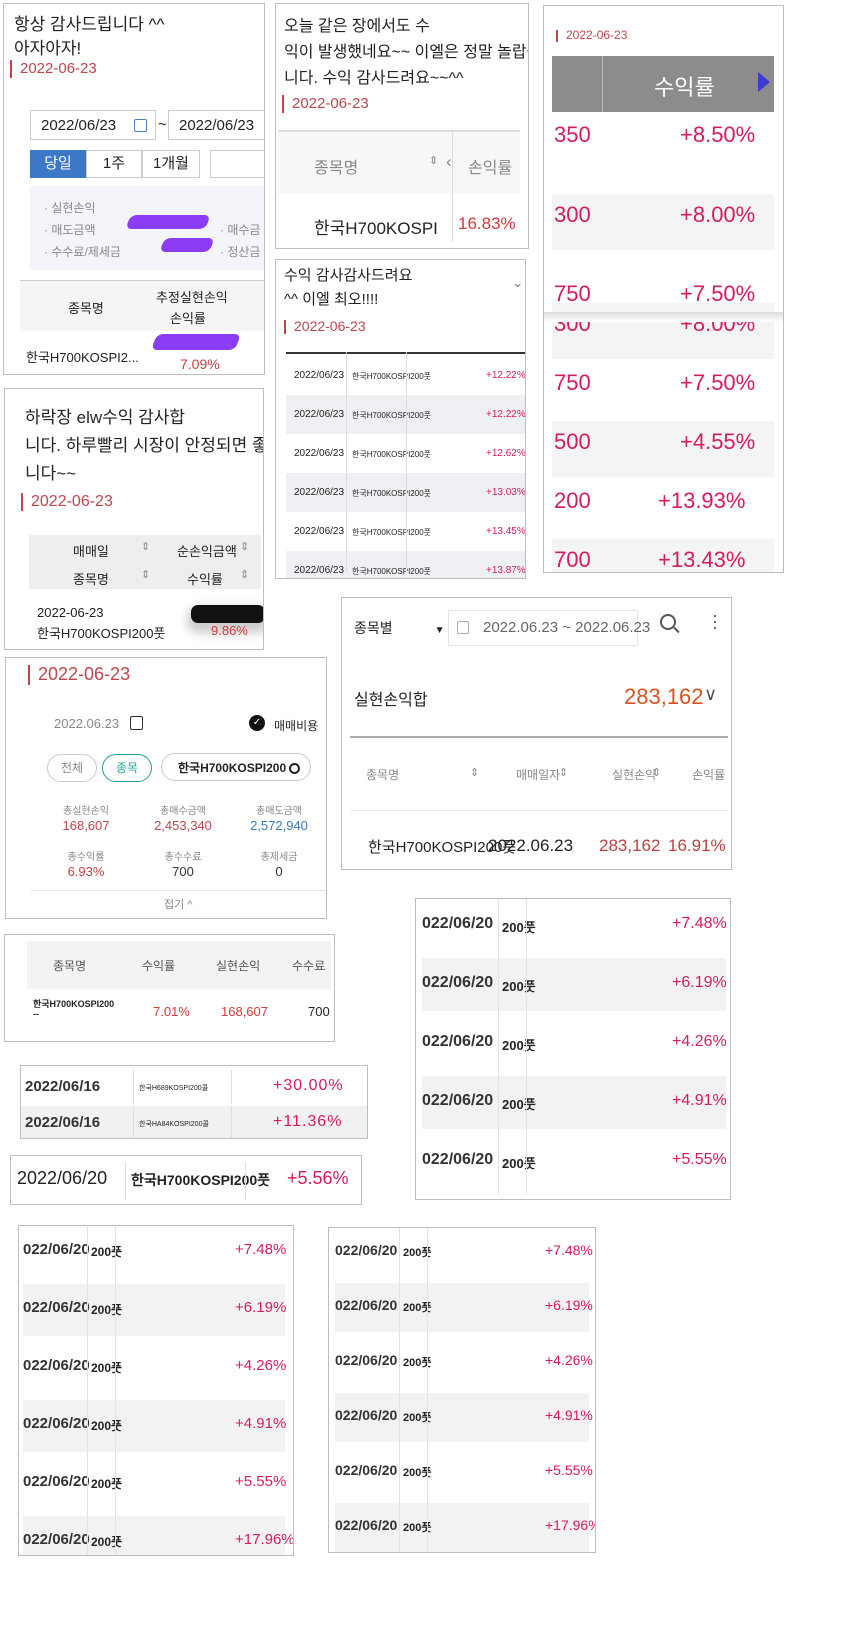 This screenshot has width=846, height=1642. I want to click on crop-seam, so click(663, 317).